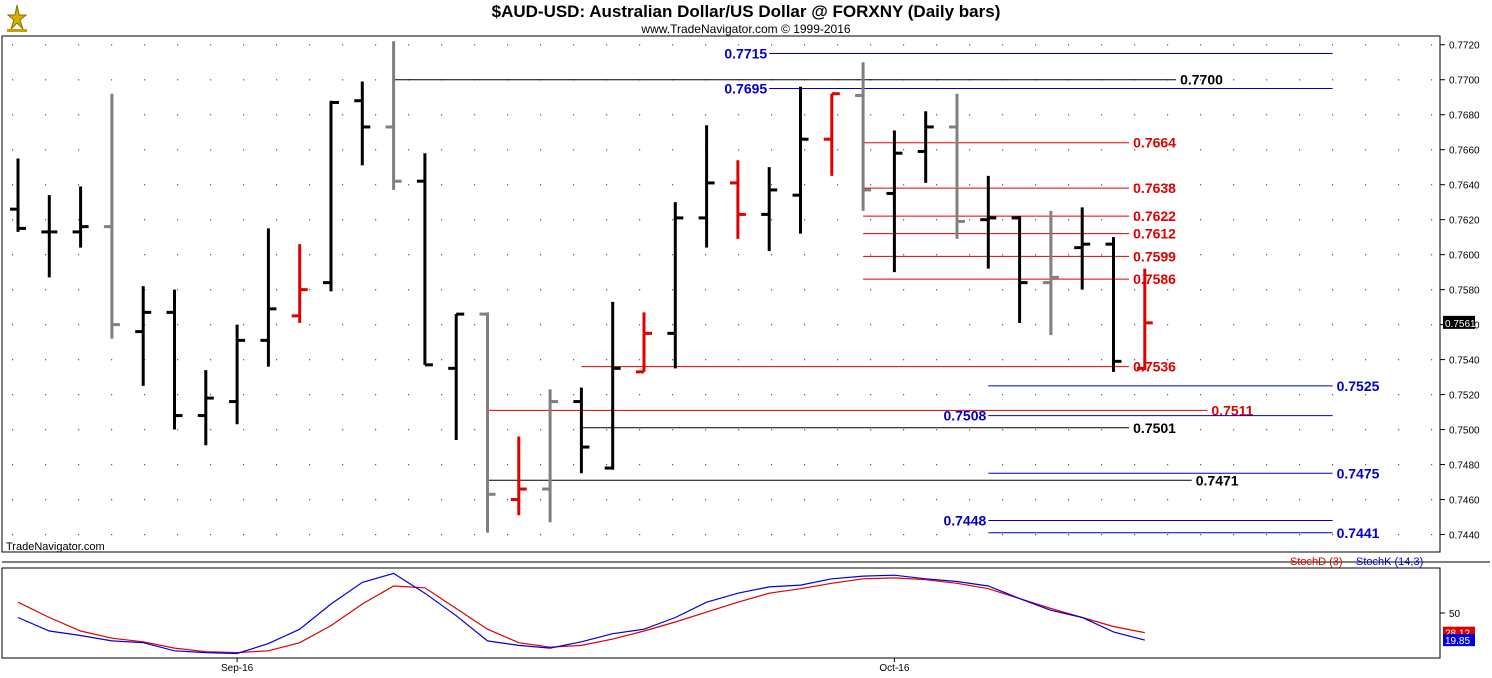 This screenshot has height=678, width=1492. What do you see at coordinates (1464, 466) in the screenshot?
I see `y-tick-label: 0.7480` at bounding box center [1464, 466].